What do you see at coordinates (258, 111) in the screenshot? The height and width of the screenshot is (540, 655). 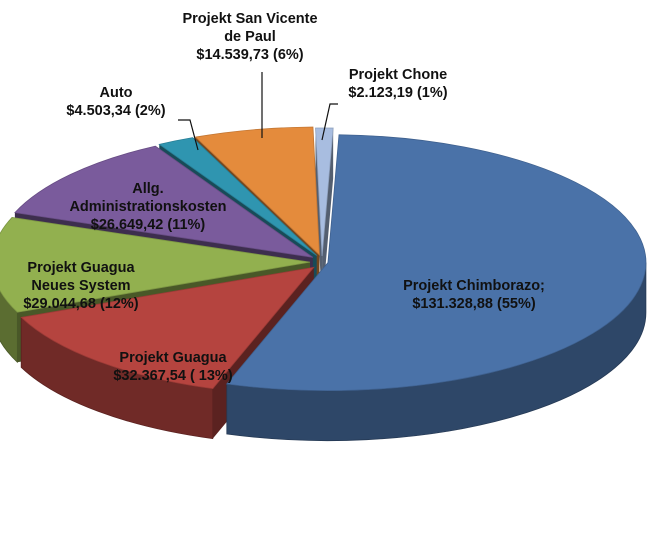 I see `leader-lines-layer` at bounding box center [258, 111].